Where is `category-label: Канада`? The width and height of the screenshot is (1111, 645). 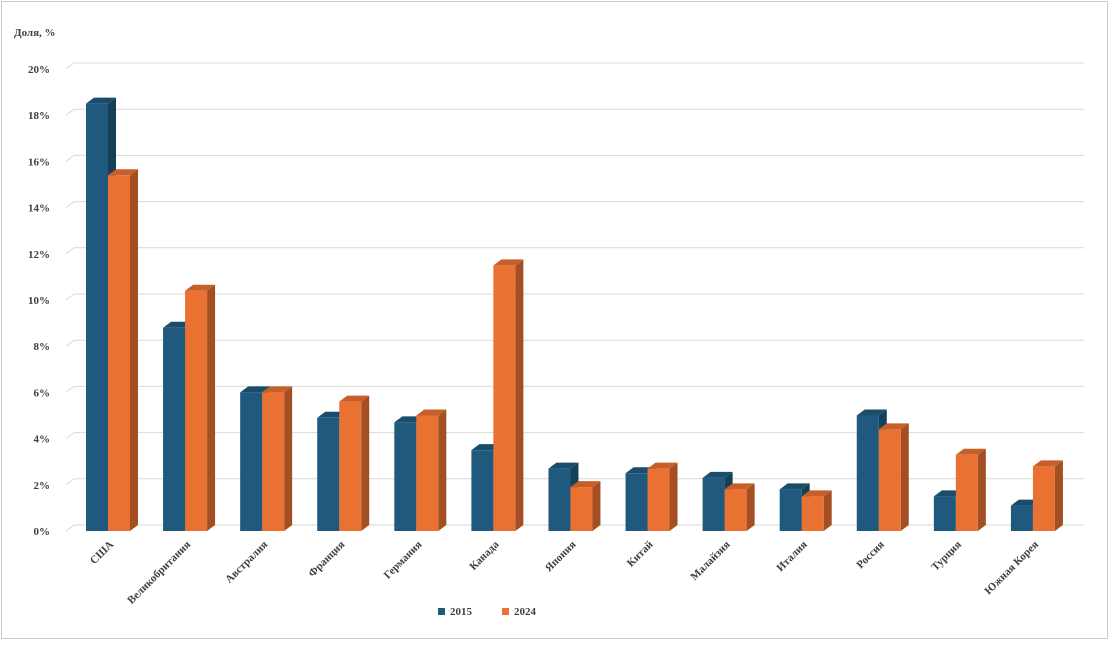 category-label: Канада is located at coordinates (484, 555).